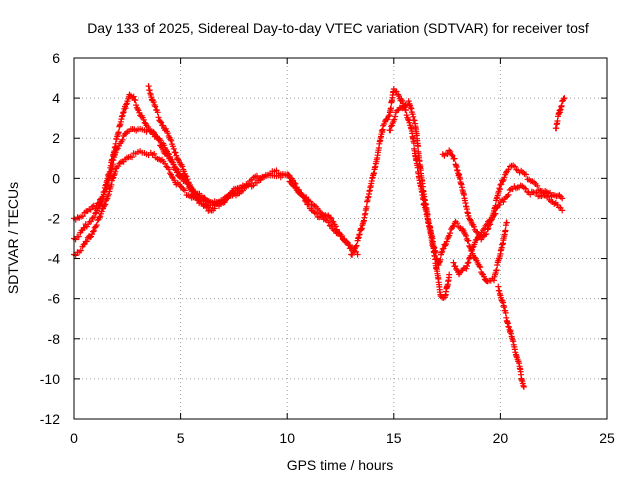 The width and height of the screenshot is (640, 480). What do you see at coordinates (74, 438) in the screenshot?
I see `x-tick-label: 0` at bounding box center [74, 438].